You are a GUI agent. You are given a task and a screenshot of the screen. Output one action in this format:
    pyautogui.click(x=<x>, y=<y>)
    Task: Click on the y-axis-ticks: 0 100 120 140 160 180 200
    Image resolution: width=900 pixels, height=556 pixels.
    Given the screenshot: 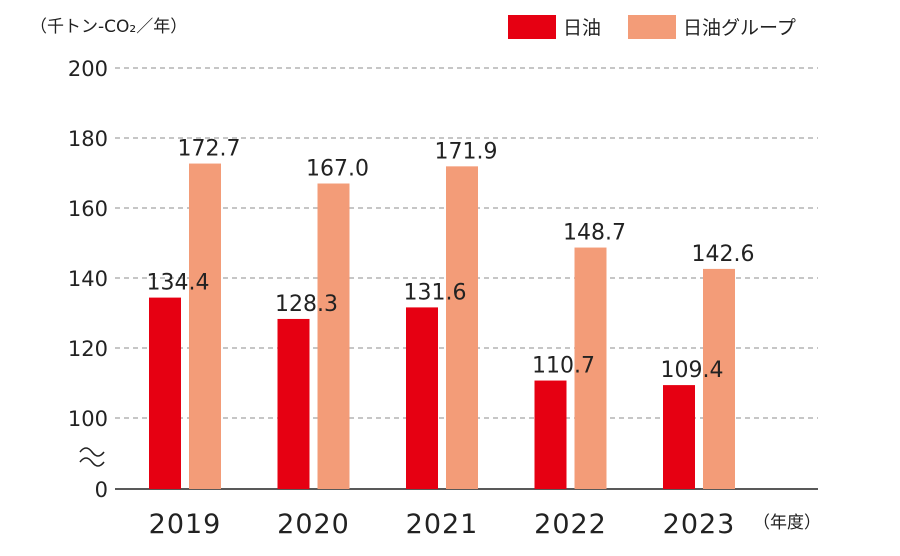 What is the action you would take?
    pyautogui.click(x=88, y=279)
    